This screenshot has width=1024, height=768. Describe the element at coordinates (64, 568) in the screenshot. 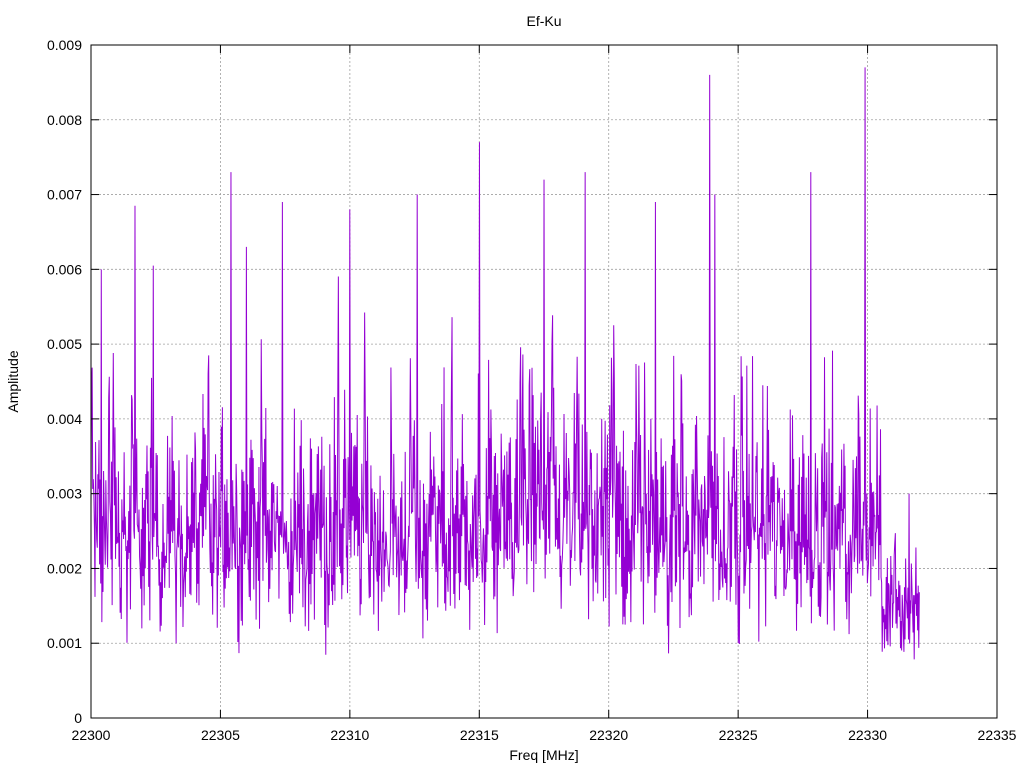

I see `y-tick-label: 0.002` at that location.